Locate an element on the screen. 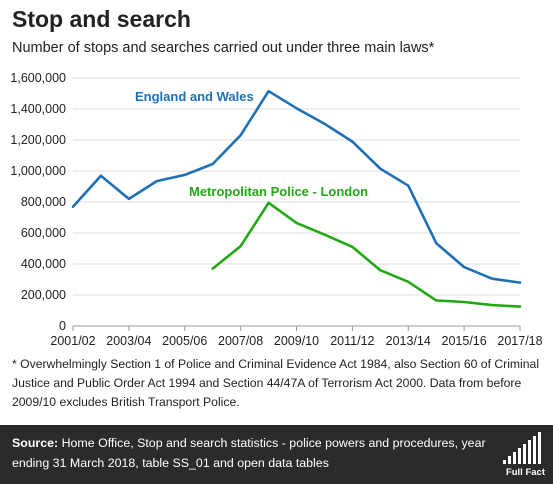 This screenshot has width=553, height=484. series-label: Metropolitan Police - London is located at coordinates (278, 191).